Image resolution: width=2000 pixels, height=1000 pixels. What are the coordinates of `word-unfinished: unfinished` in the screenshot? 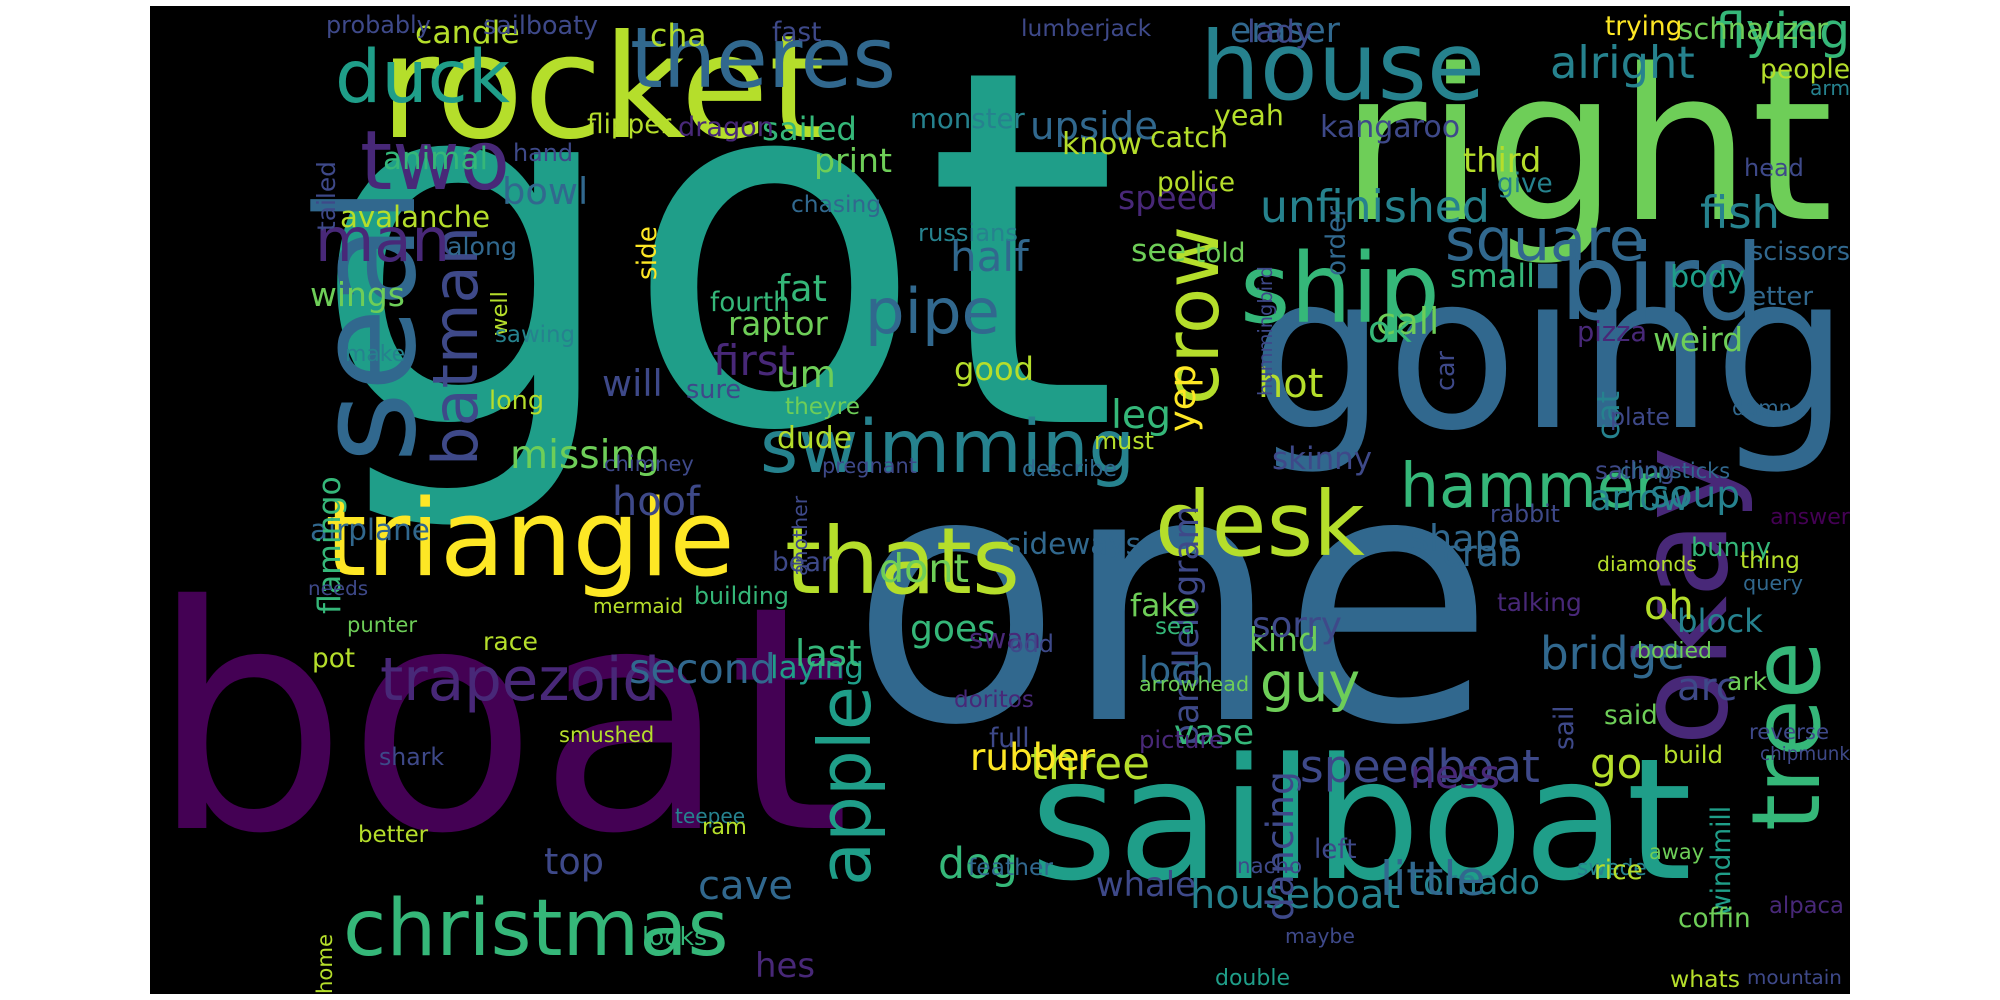 It's located at (1375, 207).